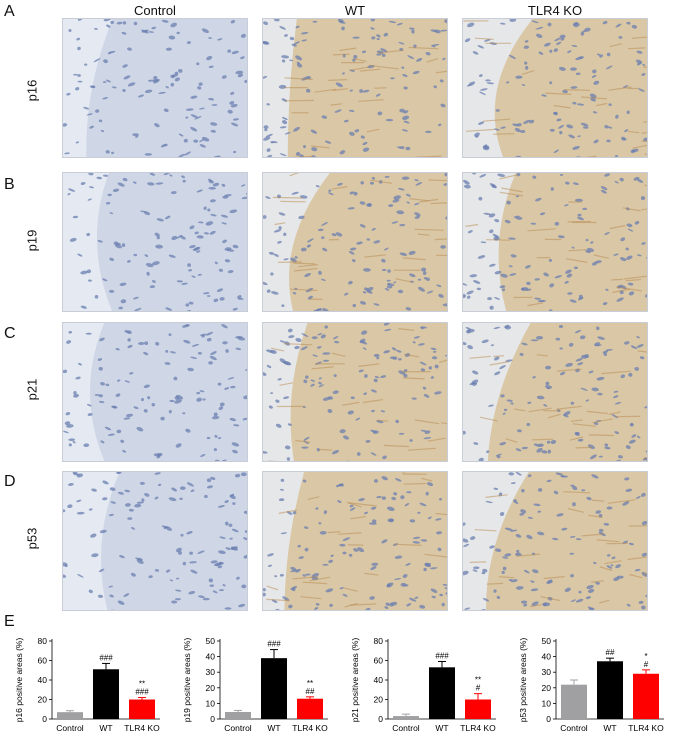 The height and width of the screenshot is (750, 677). What do you see at coordinates (355, 680) in the screenshot?
I see `y-axis-label: p21 positive areas (%)` at bounding box center [355, 680].